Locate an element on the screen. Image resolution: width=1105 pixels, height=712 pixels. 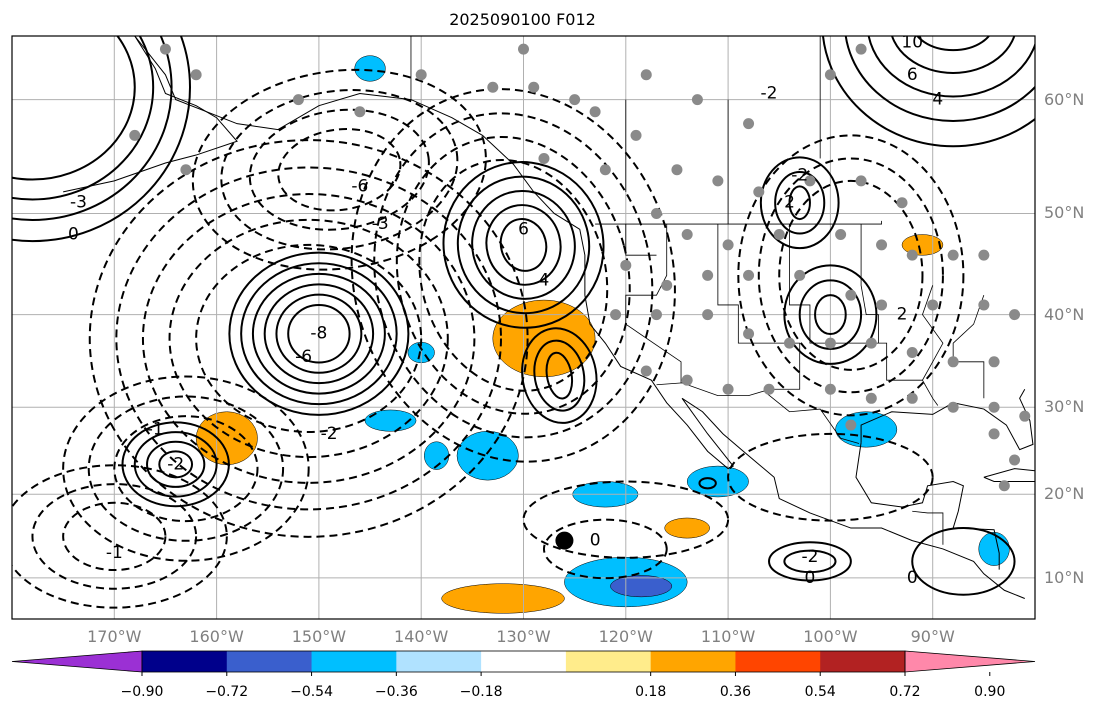
longitude-label: 140°W is located at coordinates (421, 636).